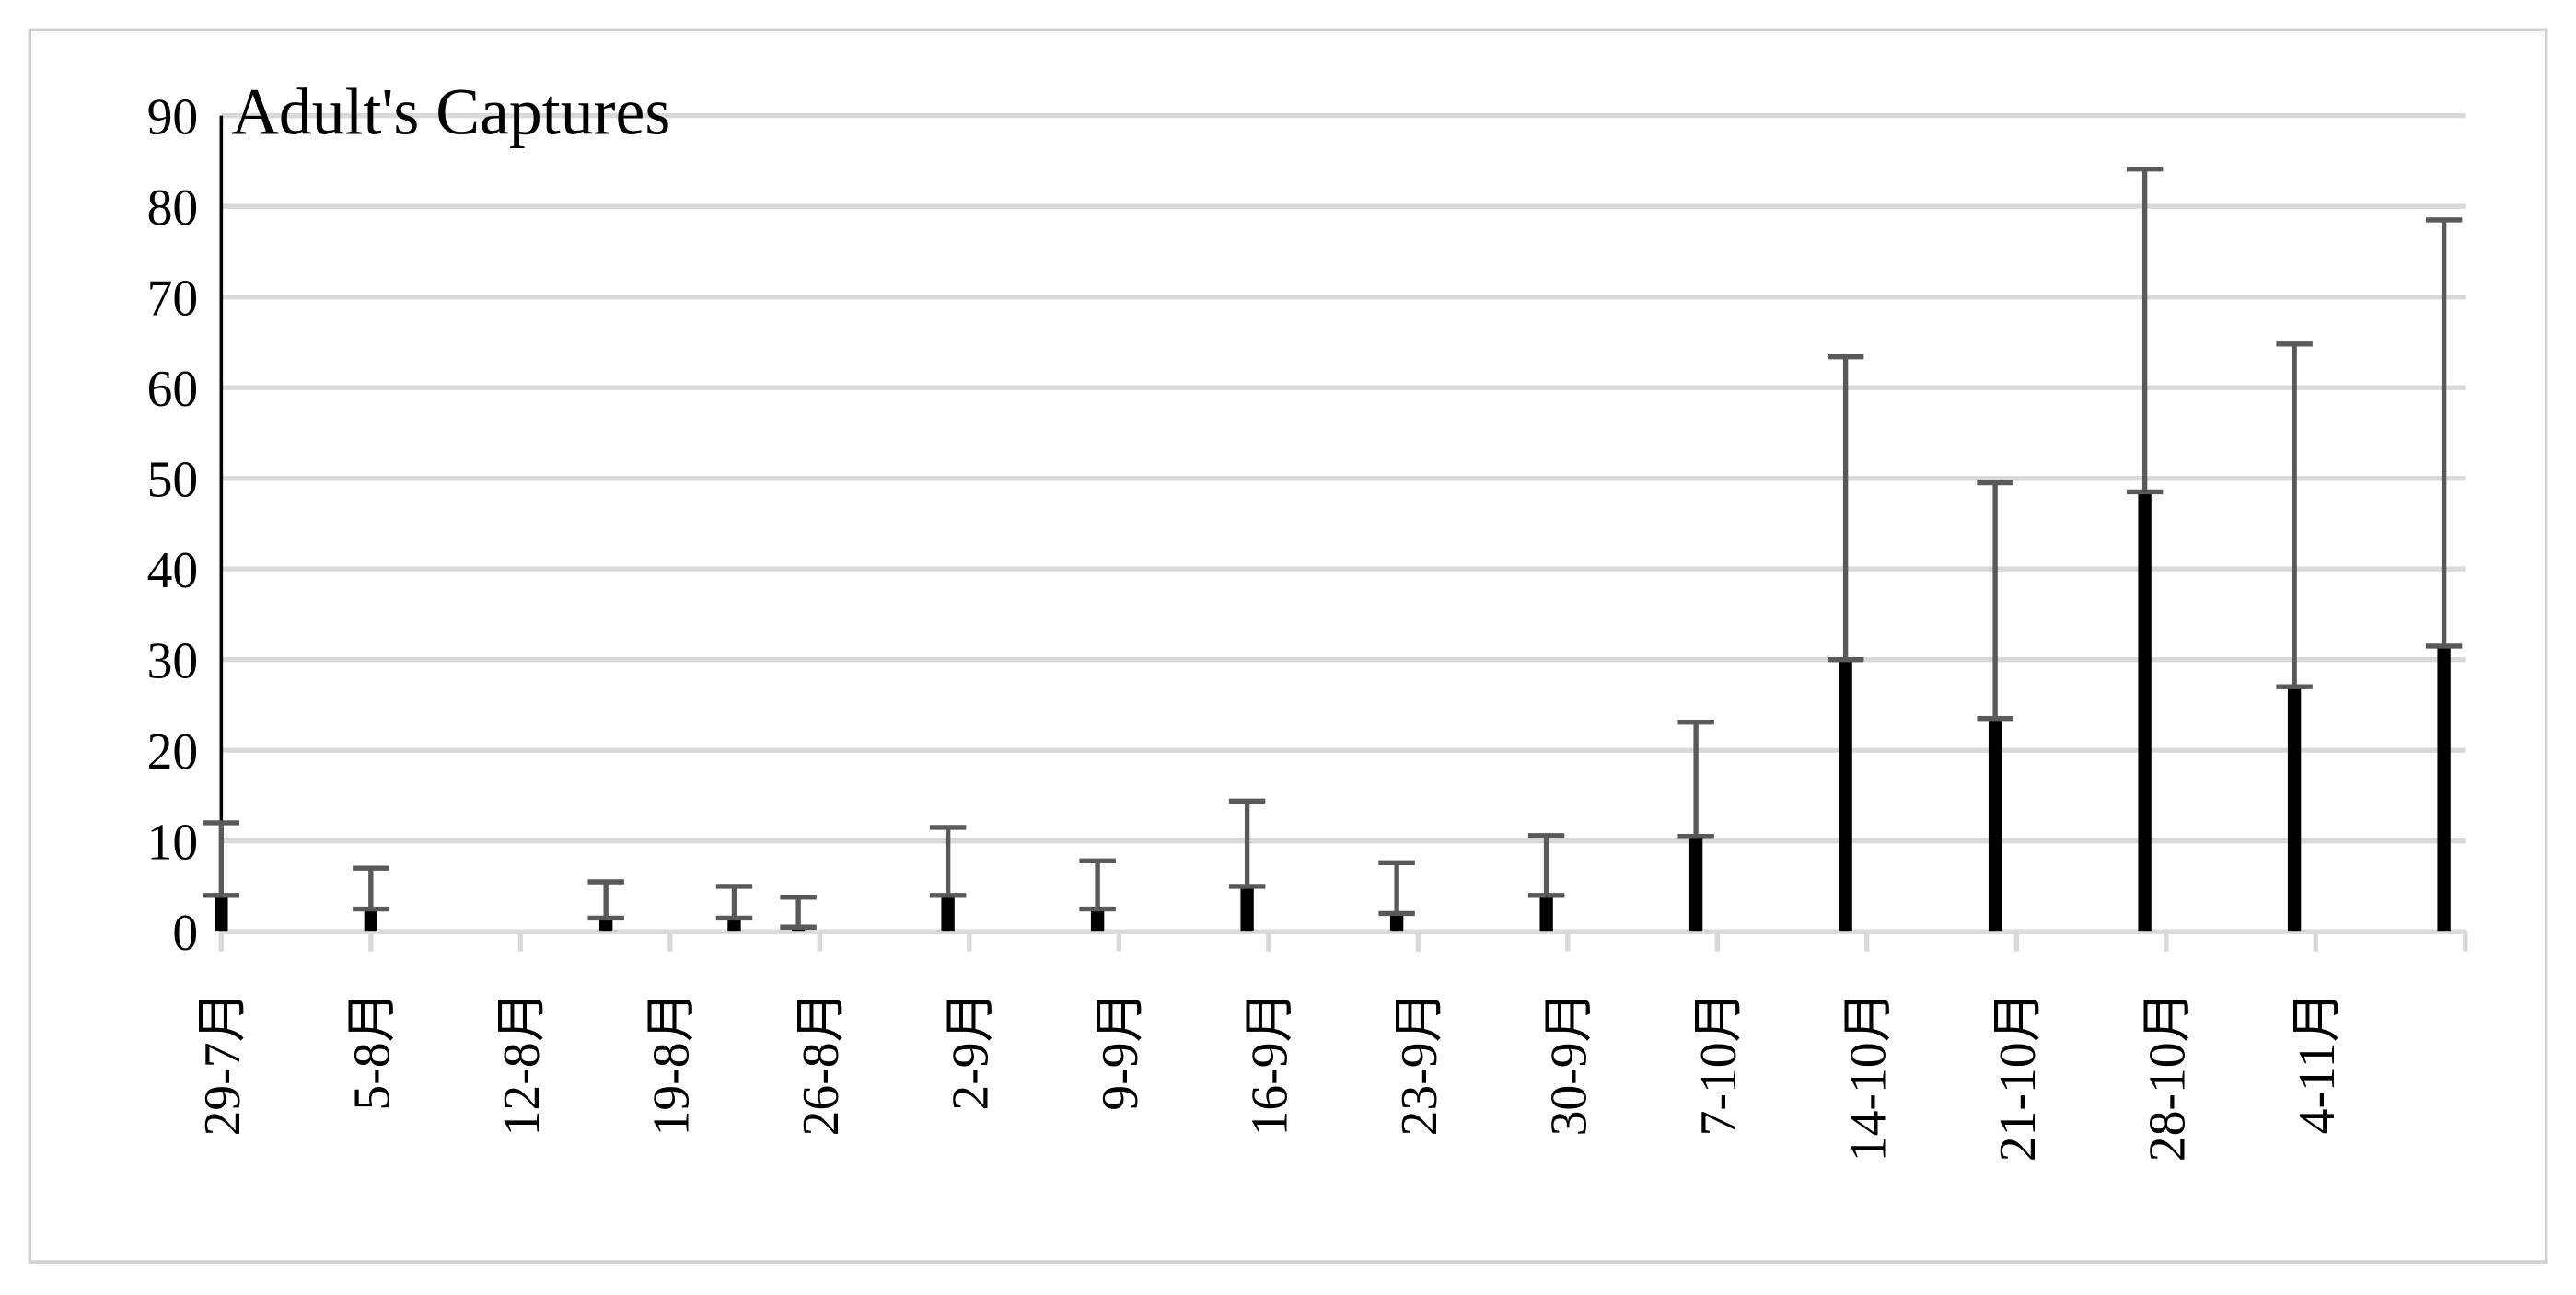 Image resolution: width=2576 pixels, height=1295 pixels. What do you see at coordinates (173, 751) in the screenshot?
I see `y-tick-label: 20` at bounding box center [173, 751].